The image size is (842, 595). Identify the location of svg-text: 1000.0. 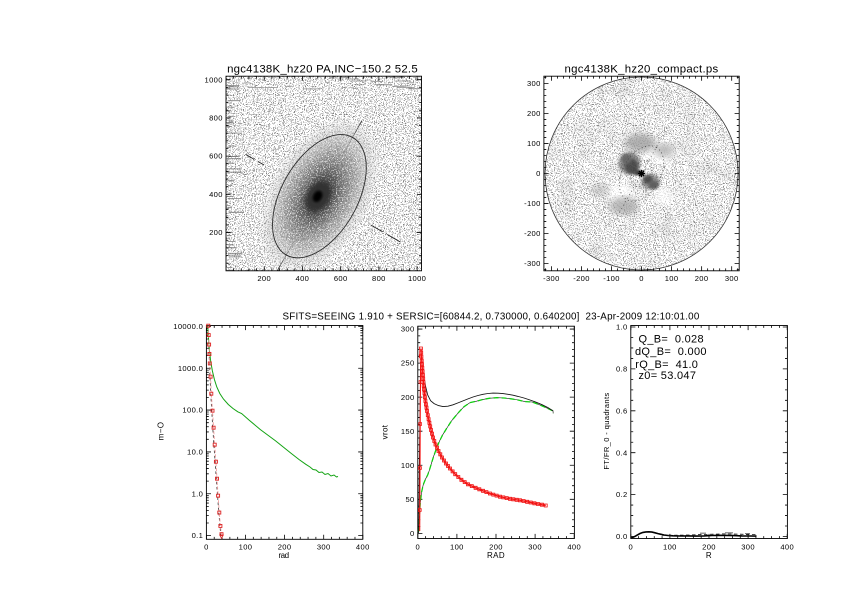
(190, 368).